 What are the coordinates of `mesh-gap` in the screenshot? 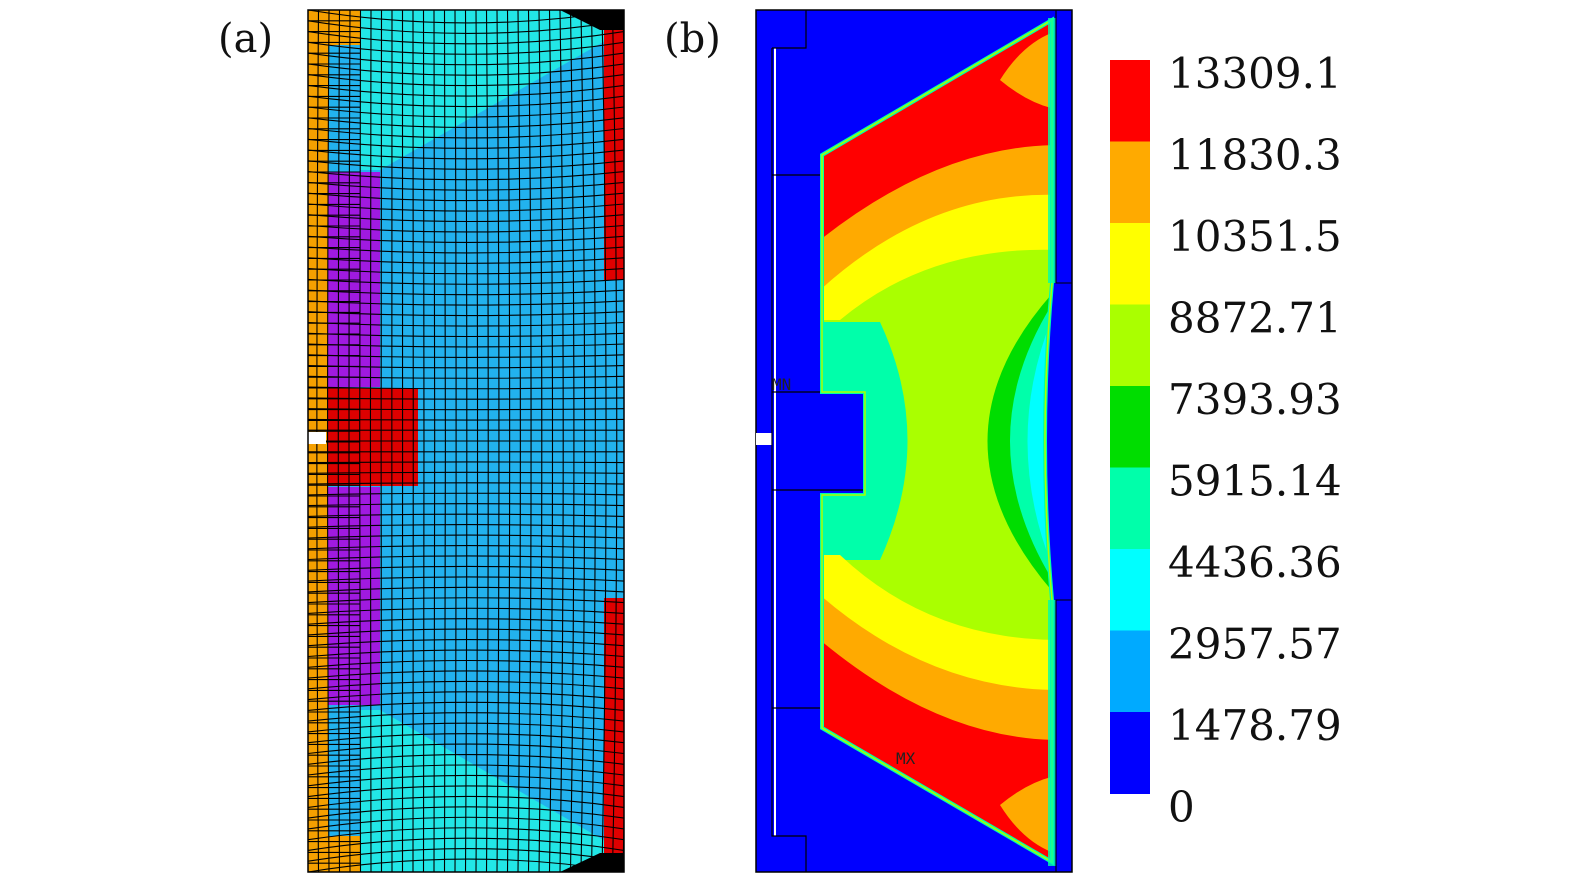 It's located at (317, 438).